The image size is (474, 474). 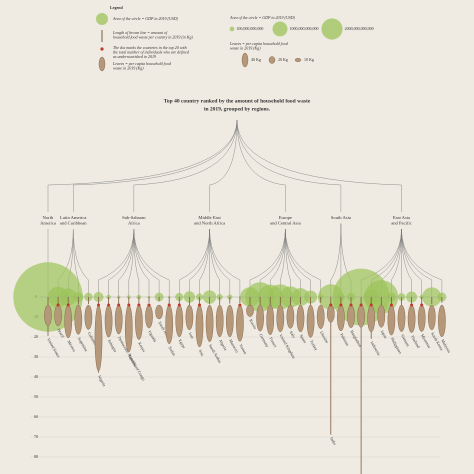 What do you see at coordinates (314, 345) in the screenshot?
I see `country-label: Turkey` at bounding box center [314, 345].